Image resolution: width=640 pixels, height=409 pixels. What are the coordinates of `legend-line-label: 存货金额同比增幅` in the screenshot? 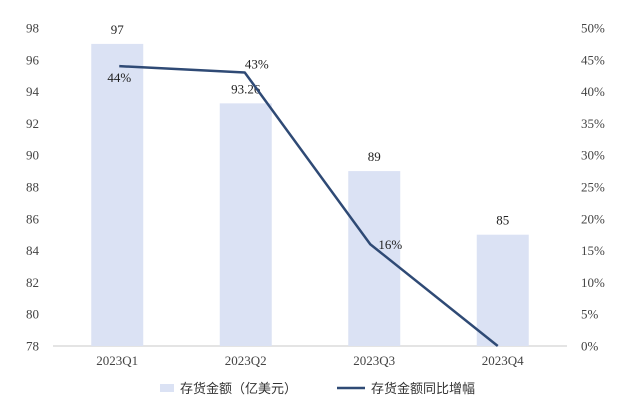 It's located at (423, 389).